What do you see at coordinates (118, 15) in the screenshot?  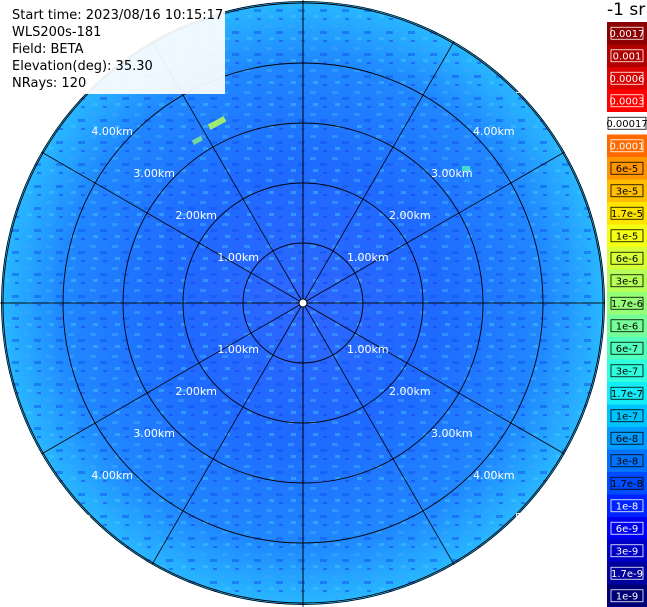 I see `start-time-text: Start time: 2023/08/16 10:15:17` at bounding box center [118, 15].